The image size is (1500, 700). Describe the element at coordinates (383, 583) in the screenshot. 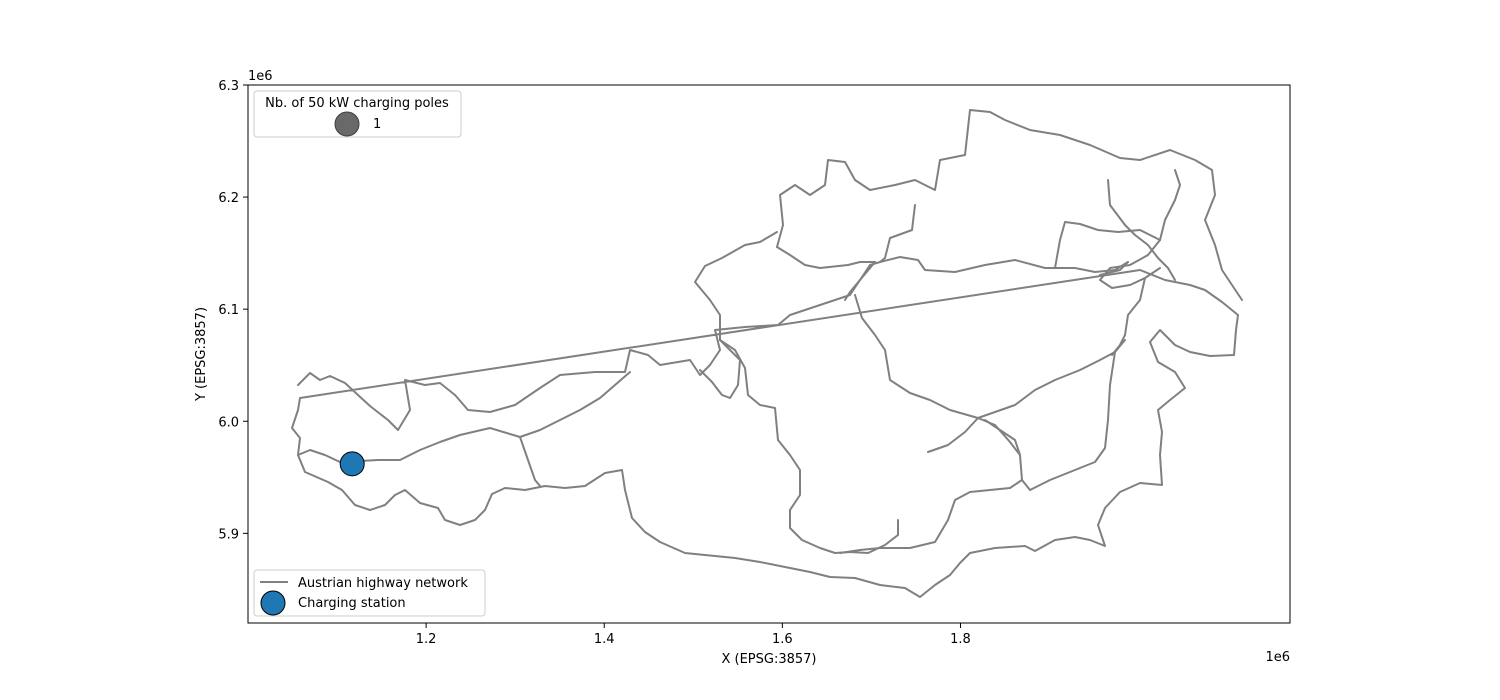

I see `legend-highway-label: Austrian highway network` at that location.